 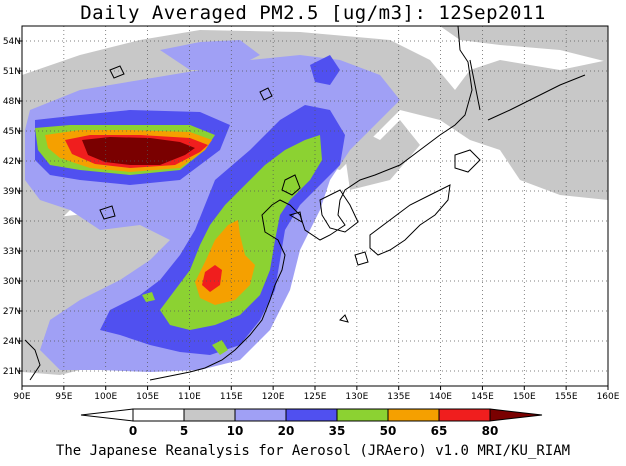 I want to click on x-tick-label: 115E, so click(x=231, y=397).